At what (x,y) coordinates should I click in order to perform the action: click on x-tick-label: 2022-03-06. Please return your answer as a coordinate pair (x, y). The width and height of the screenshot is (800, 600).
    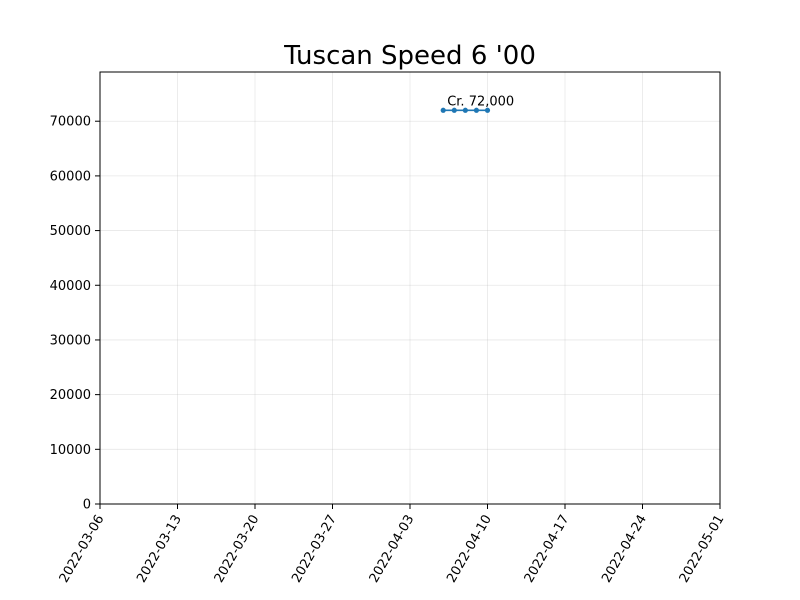
    Looking at the image, I should click on (82, 549).